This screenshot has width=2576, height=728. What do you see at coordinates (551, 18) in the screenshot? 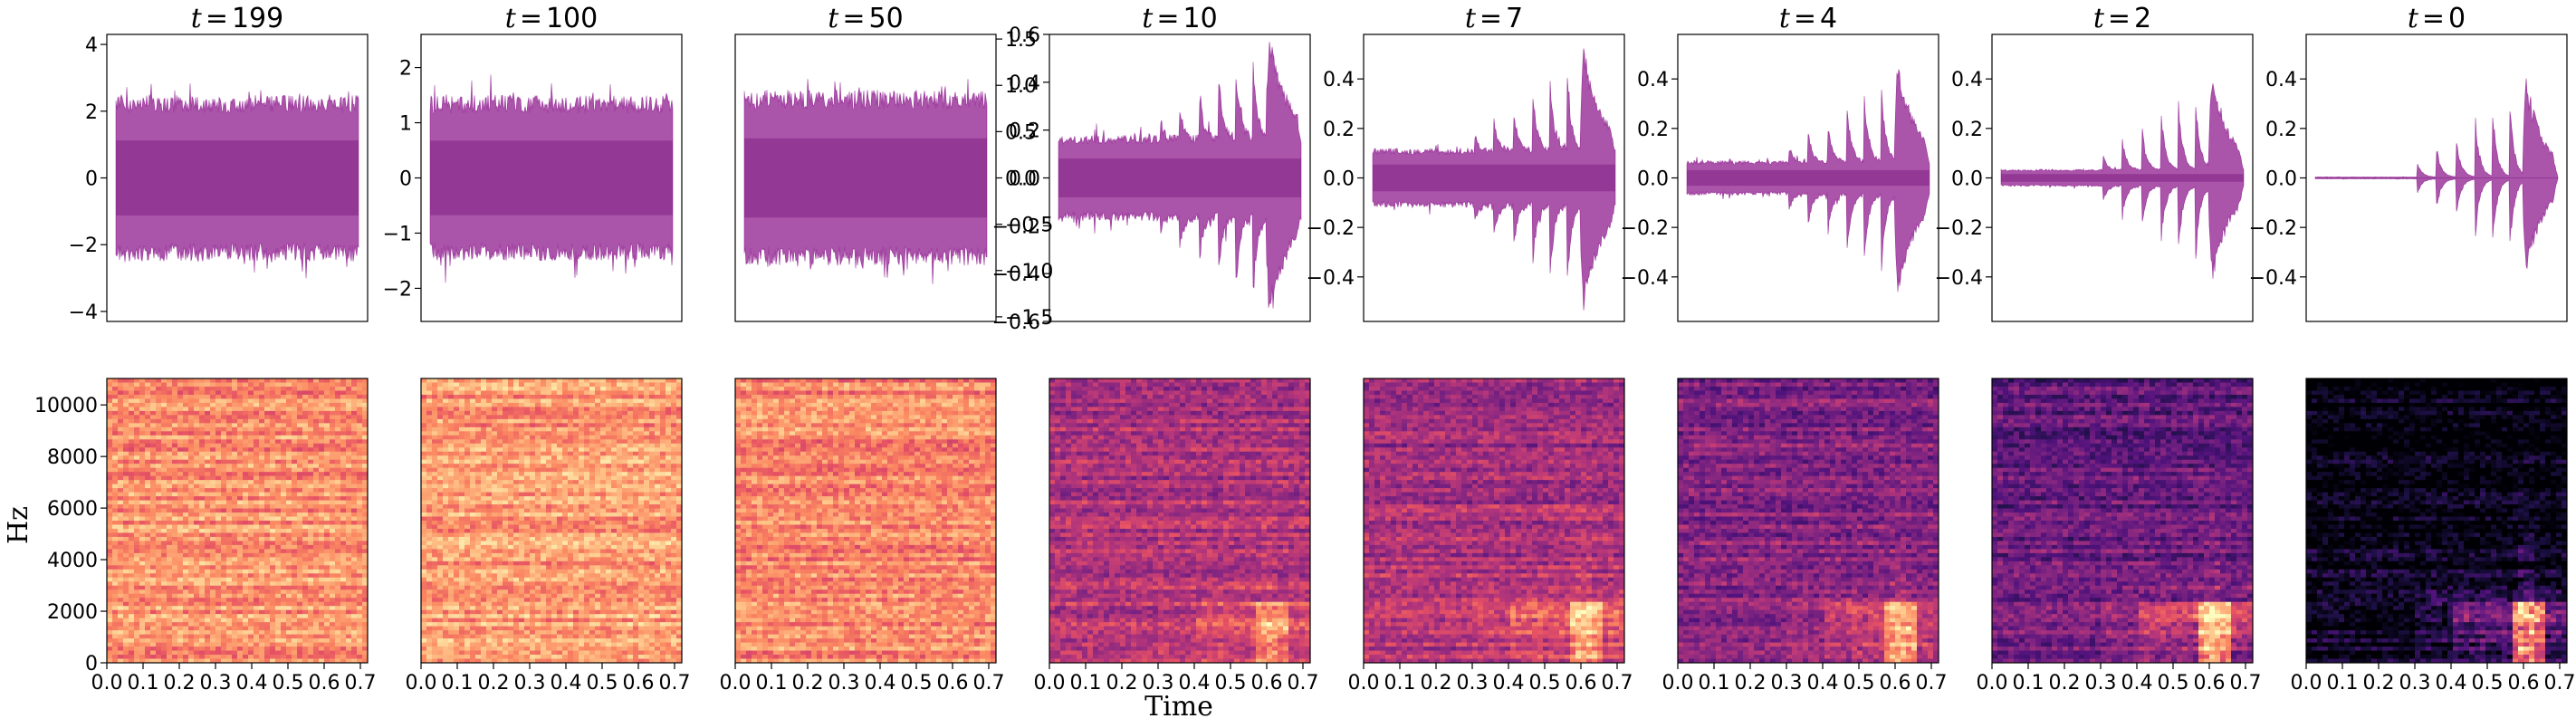
I see `panel-title: t = 100` at bounding box center [551, 18].